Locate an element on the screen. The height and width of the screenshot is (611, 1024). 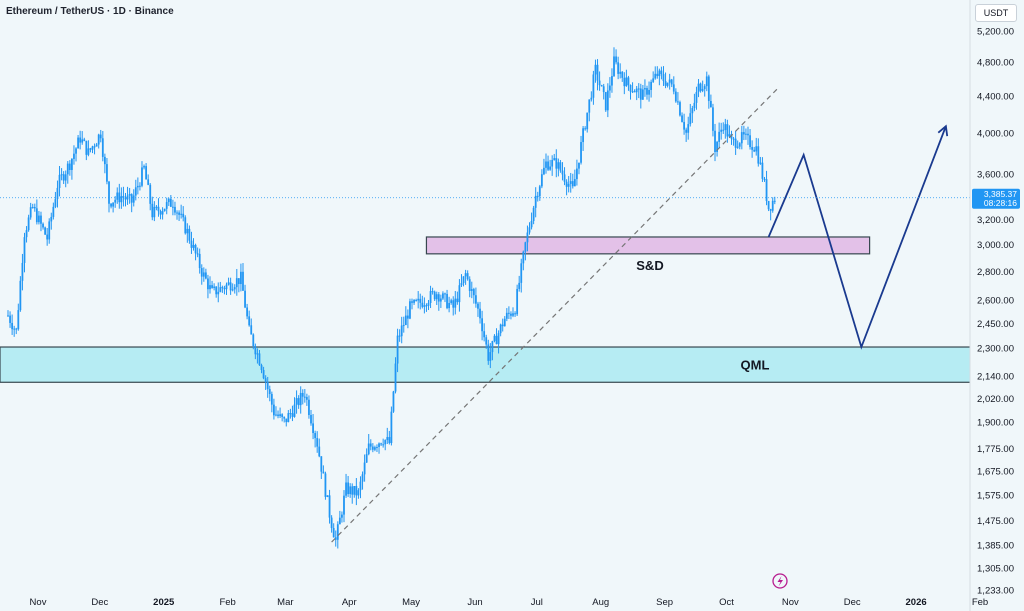
y-tick-label: 2,020.00 is located at coordinates (995, 399).